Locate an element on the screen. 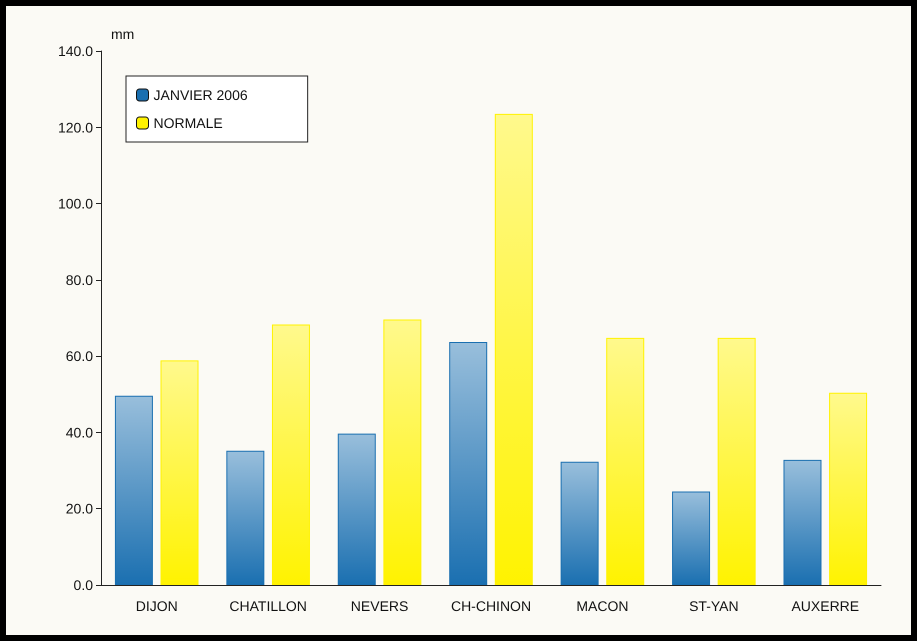  x-tick-label: NEVERS is located at coordinates (379, 606).